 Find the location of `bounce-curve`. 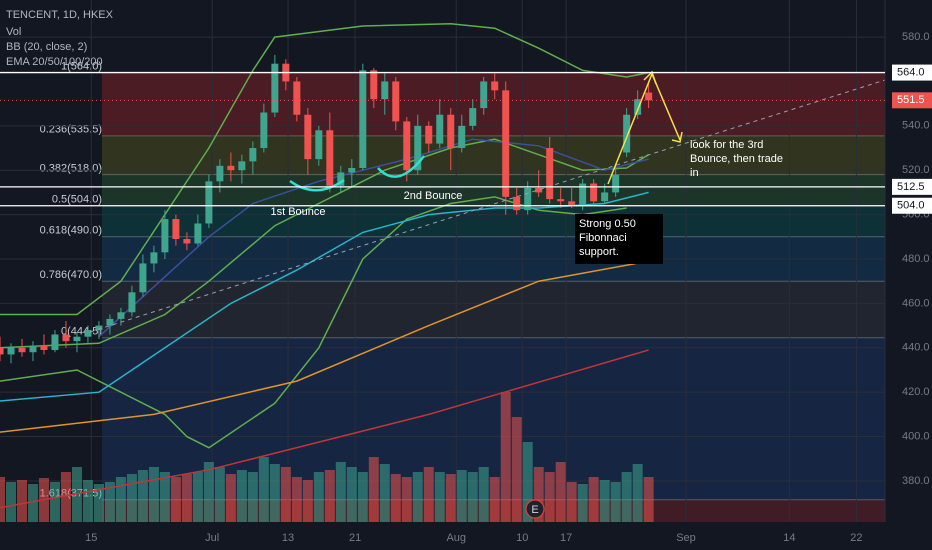

bounce-curve is located at coordinates (317, 185).